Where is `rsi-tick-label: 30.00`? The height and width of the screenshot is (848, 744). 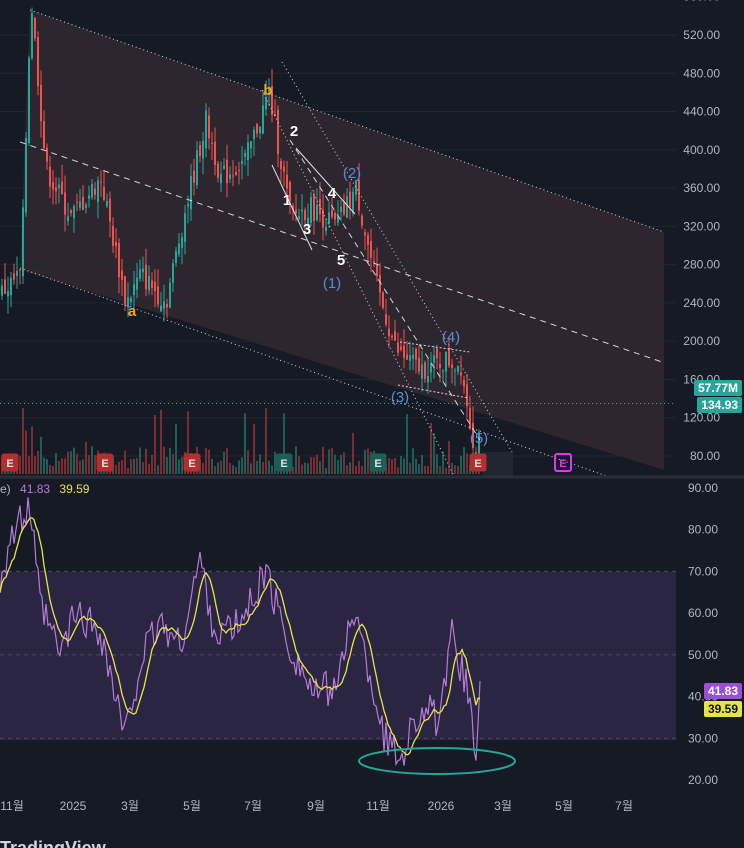 rsi-tick-label: 30.00 is located at coordinates (703, 738).